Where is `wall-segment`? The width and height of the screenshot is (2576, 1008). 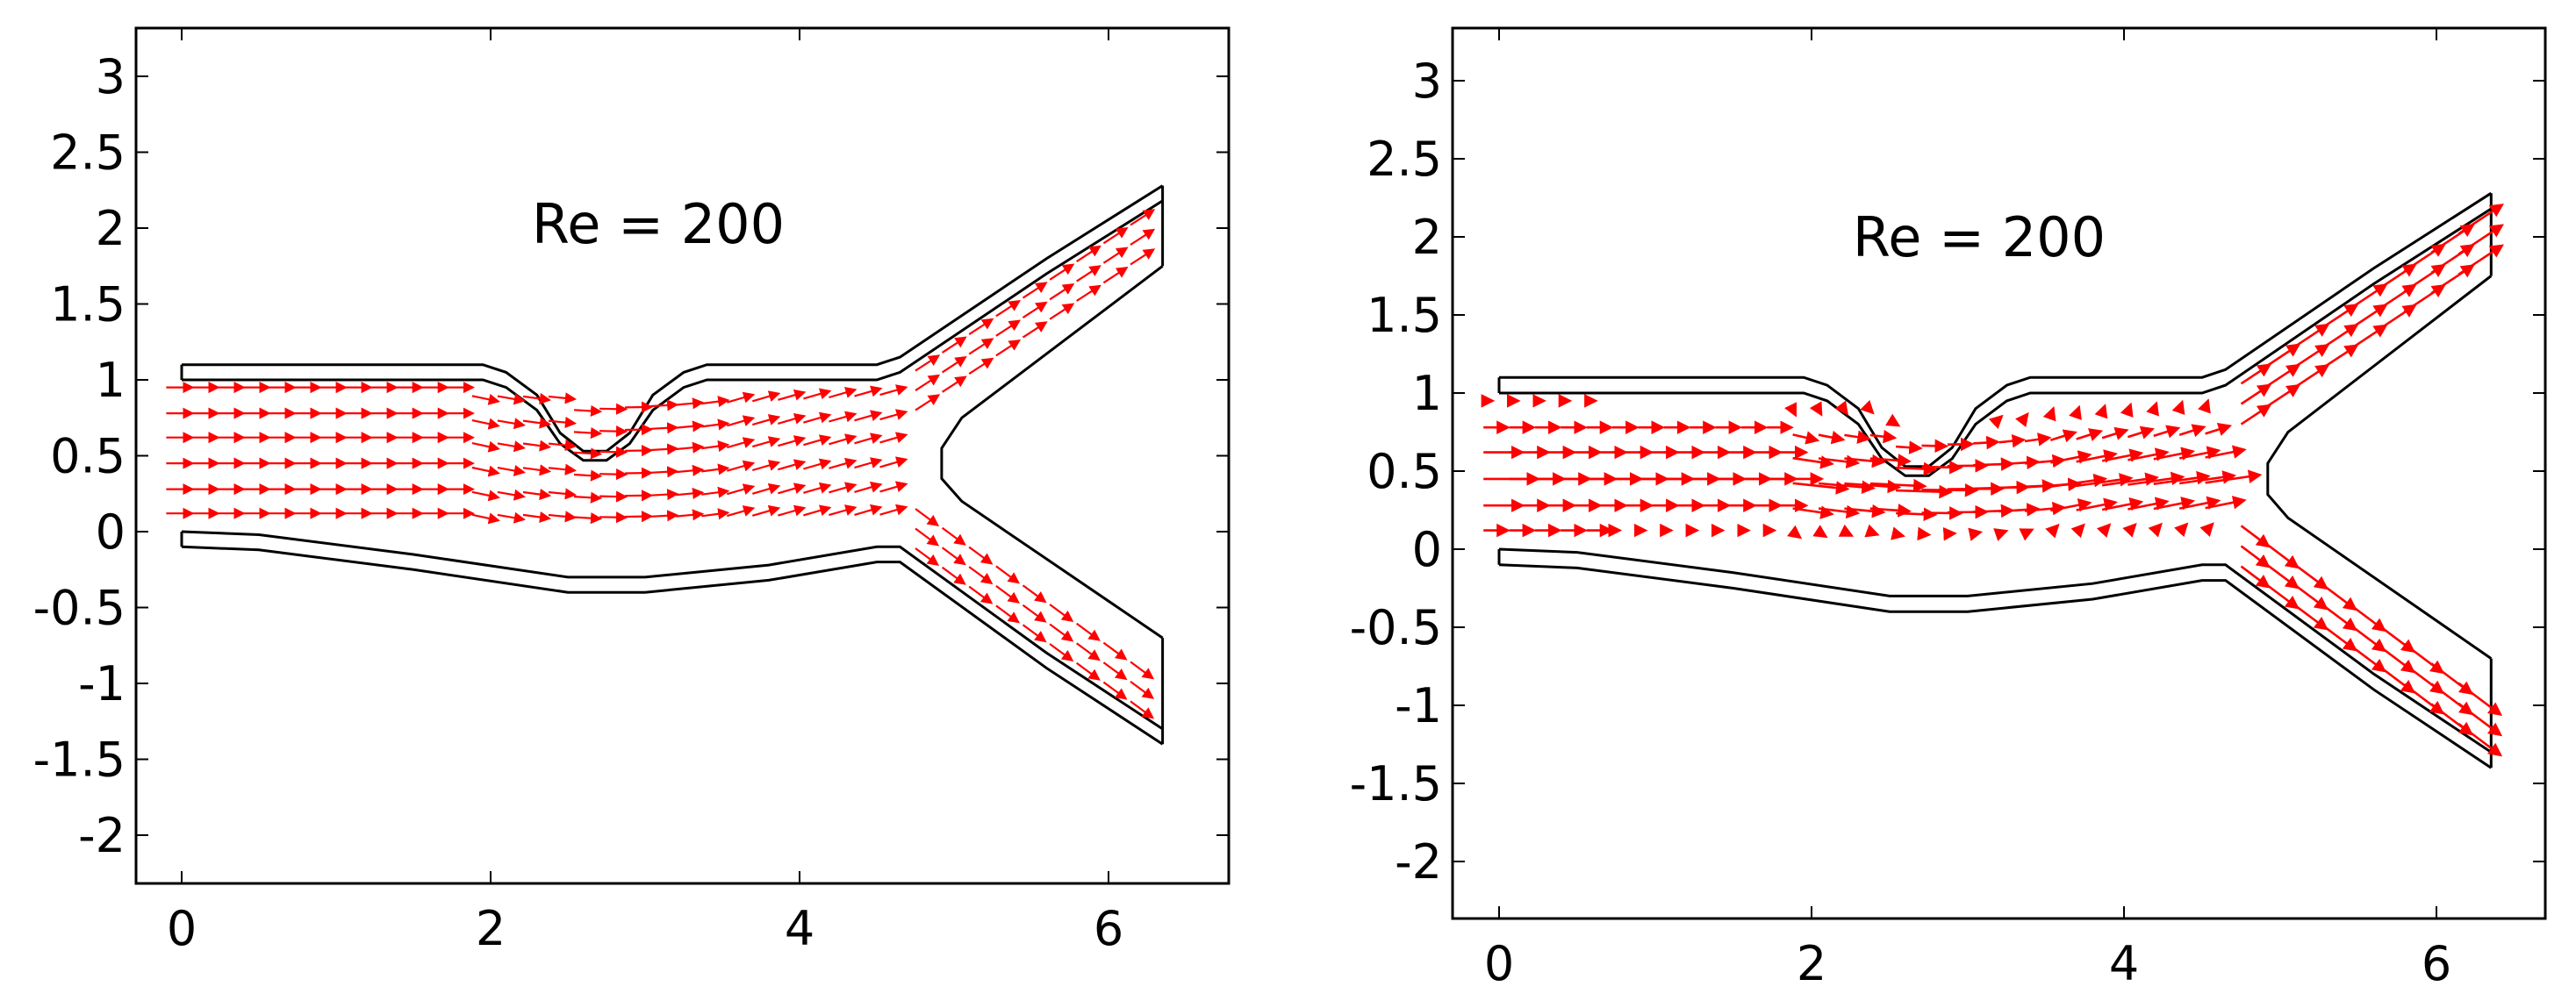
wall-segment is located at coordinates (1996, 329).